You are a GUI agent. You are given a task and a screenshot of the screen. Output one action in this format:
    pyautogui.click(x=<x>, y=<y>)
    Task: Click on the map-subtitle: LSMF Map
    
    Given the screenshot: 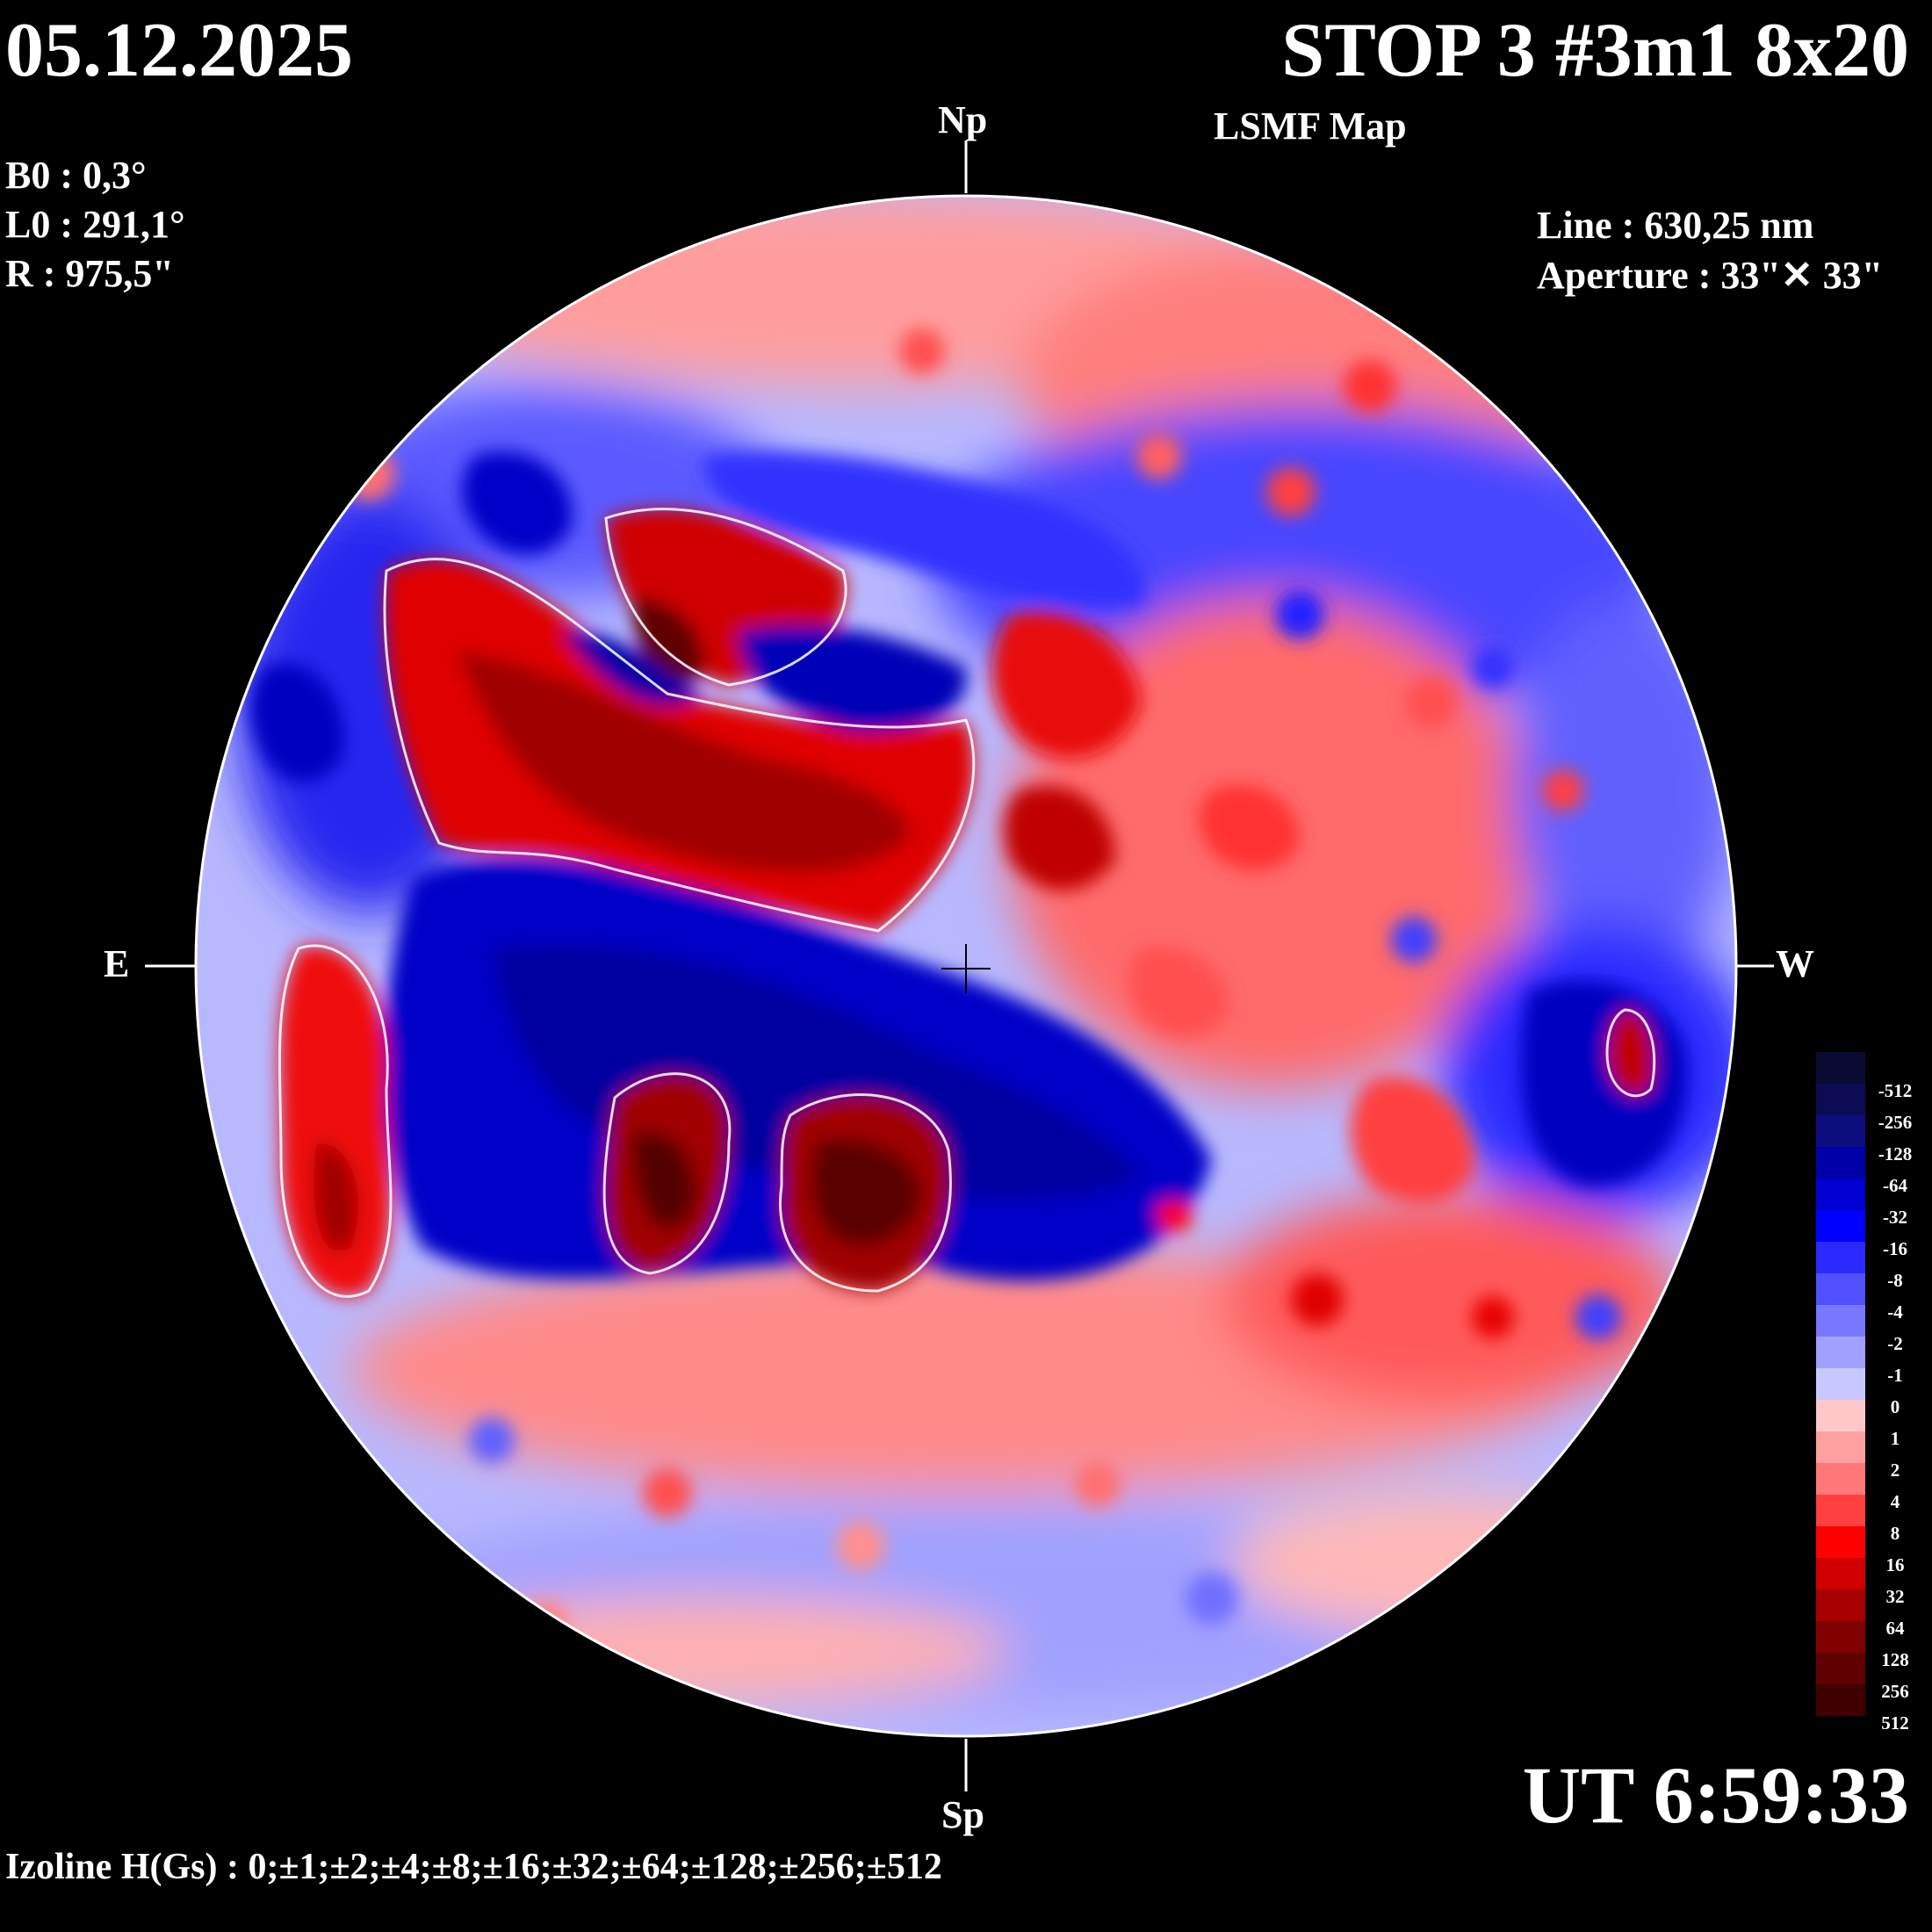 What is the action you would take?
    pyautogui.click(x=1310, y=127)
    